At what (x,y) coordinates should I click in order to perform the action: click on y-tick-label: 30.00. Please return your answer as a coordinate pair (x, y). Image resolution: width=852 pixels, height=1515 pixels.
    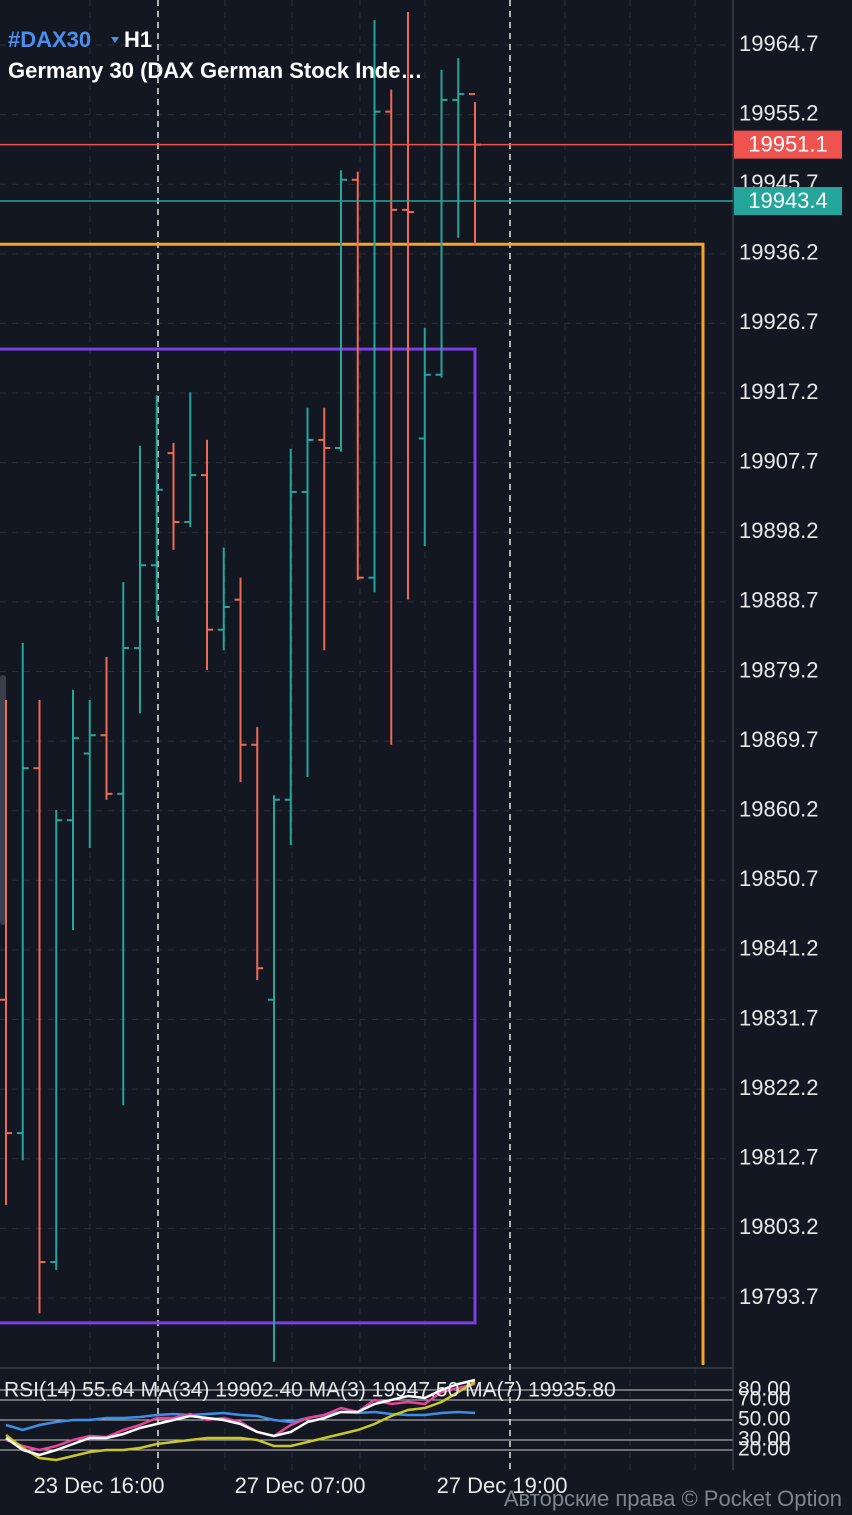
    Looking at the image, I should click on (764, 1439).